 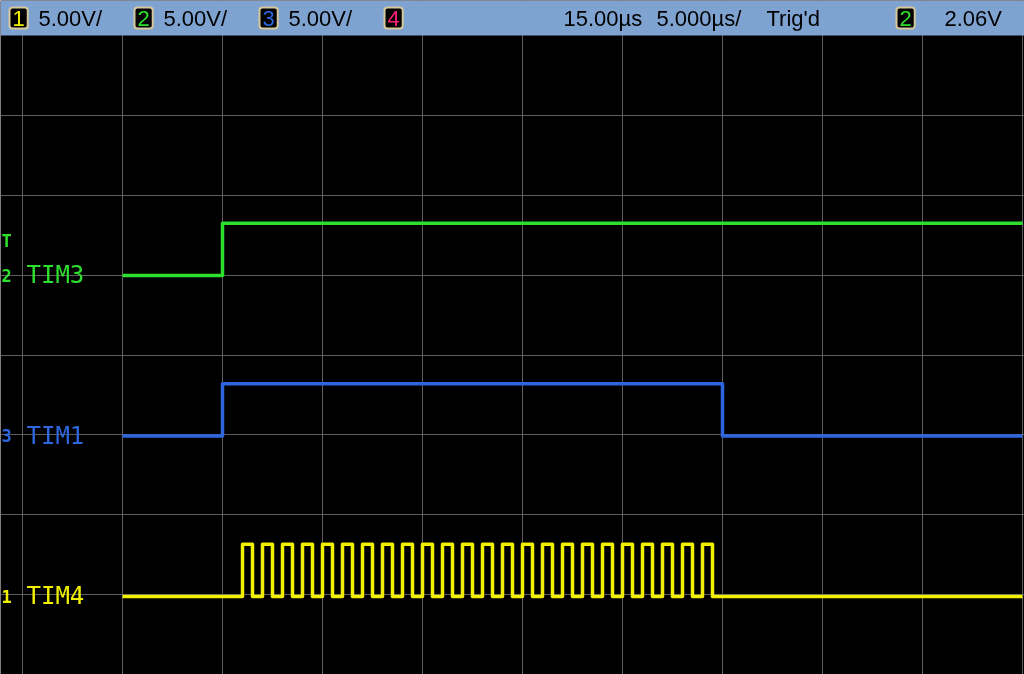 I want to click on series-label: TIM1, so click(x=55, y=435).